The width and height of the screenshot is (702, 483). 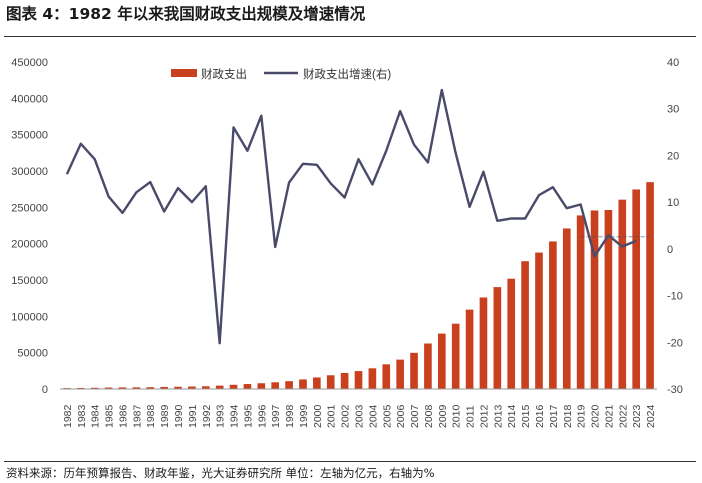 I want to click on bar-1996, so click(x=261, y=386).